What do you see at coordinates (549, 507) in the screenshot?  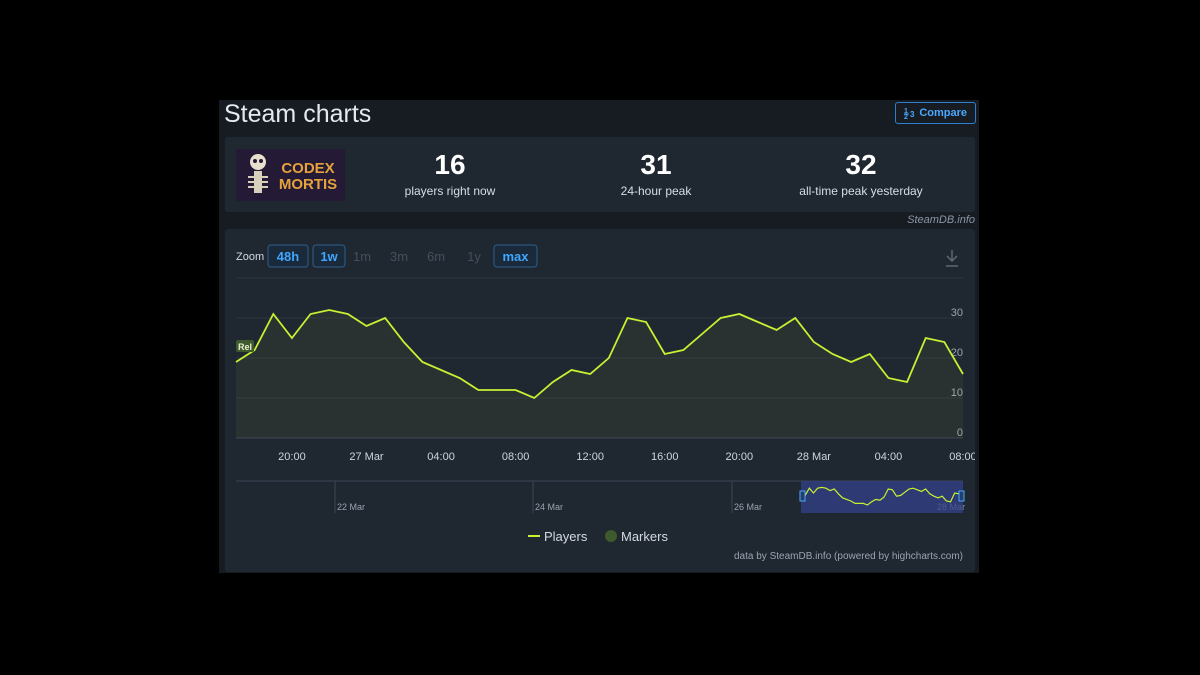 I see `navigator-label: 24 Mar` at bounding box center [549, 507].